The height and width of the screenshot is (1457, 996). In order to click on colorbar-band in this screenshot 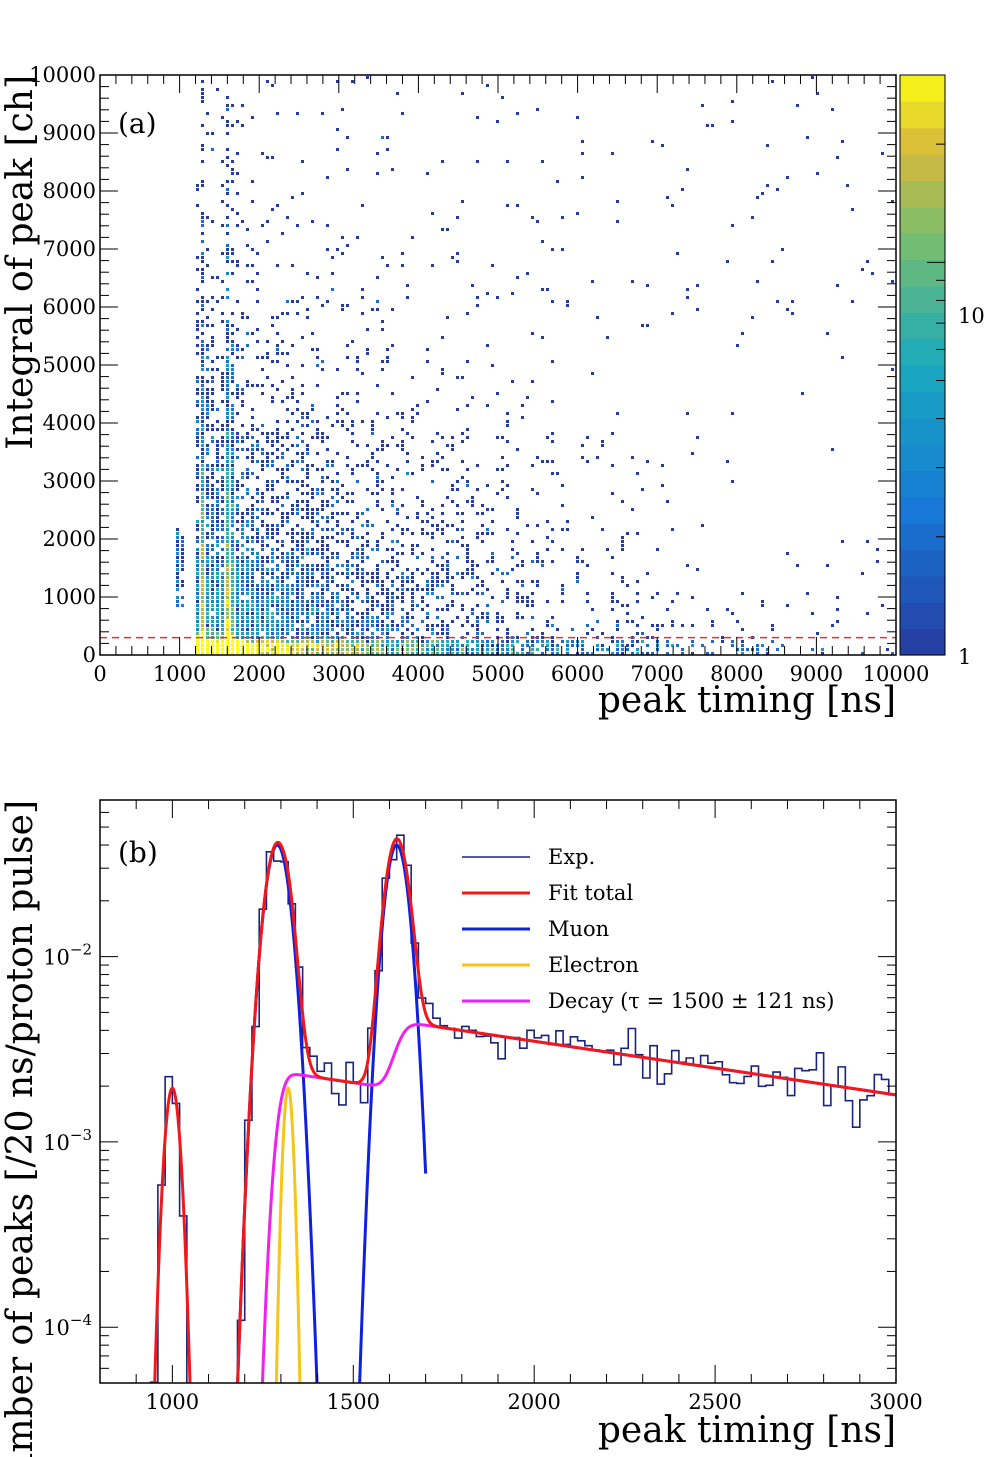, I will do `click(922, 247)`.